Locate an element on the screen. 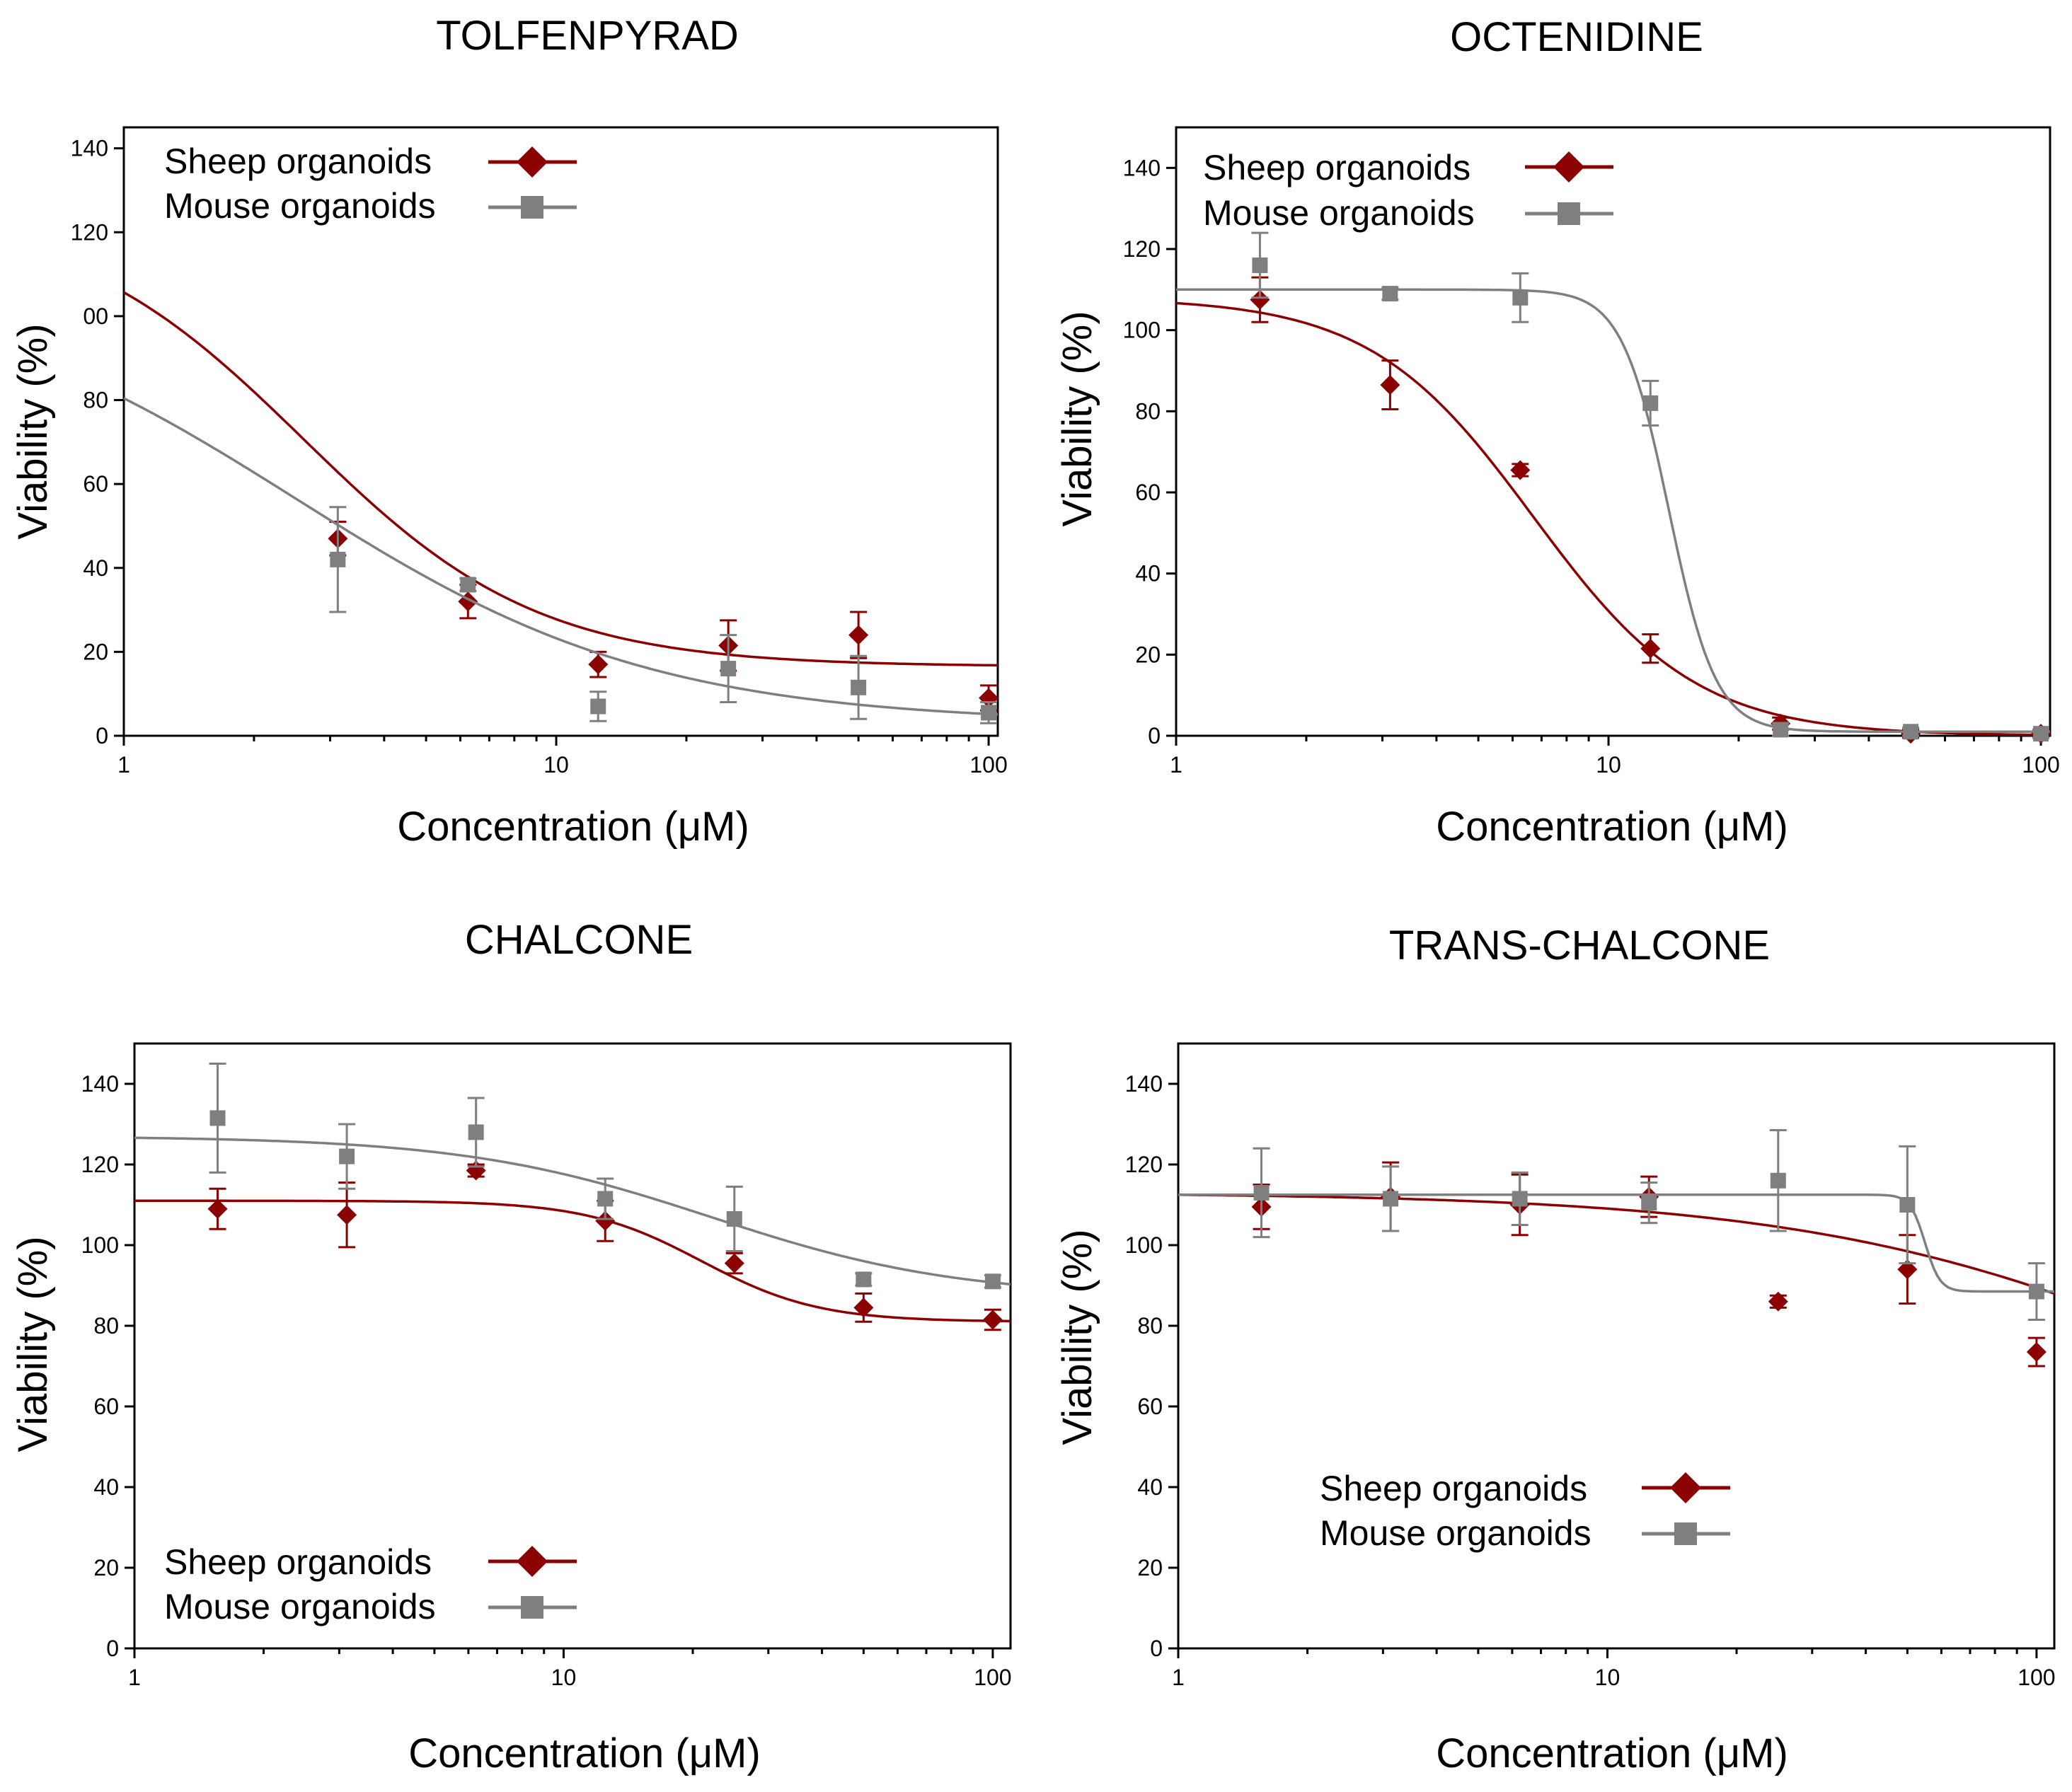 The width and height of the screenshot is (2072, 1792). panel-title: OCTENIDINE is located at coordinates (1577, 37).